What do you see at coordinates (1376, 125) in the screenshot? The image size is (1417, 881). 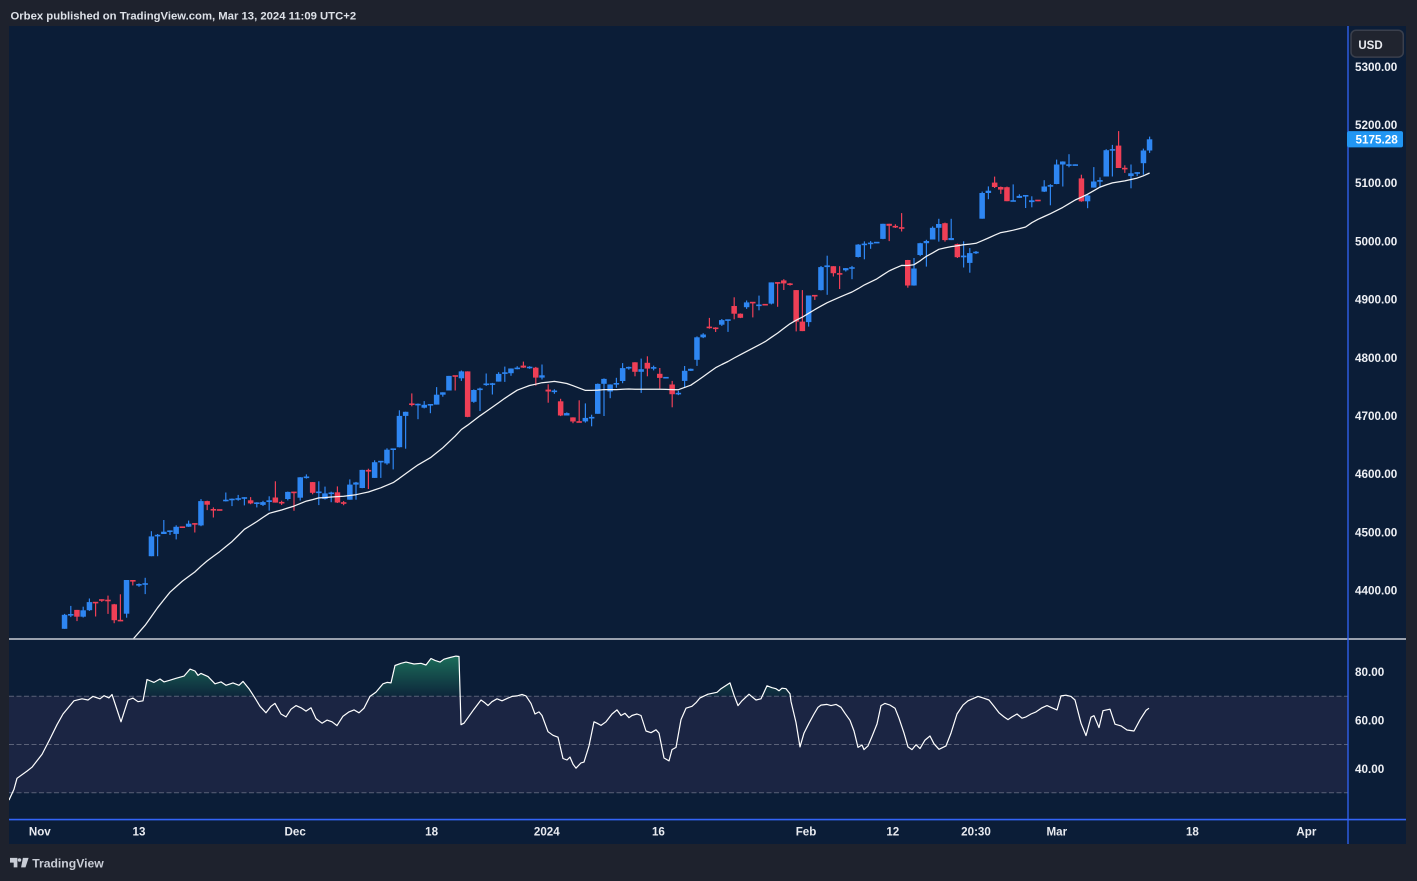 I see `svg-text: 5200.00` at bounding box center [1376, 125].